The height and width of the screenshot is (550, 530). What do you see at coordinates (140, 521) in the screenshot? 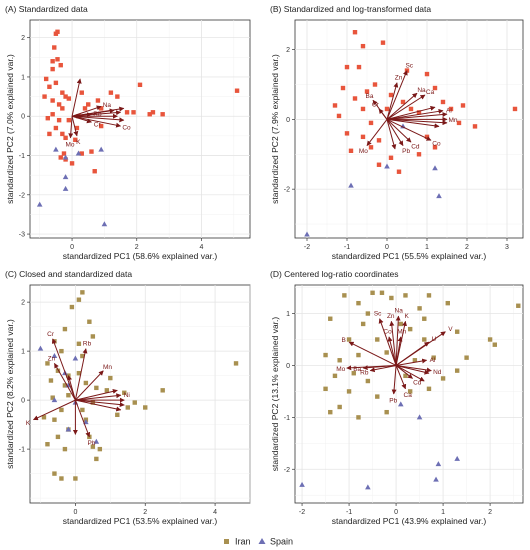
I see `x-axis-label: standardized PC1 (53.5% explained var.)` at bounding box center [140, 521].